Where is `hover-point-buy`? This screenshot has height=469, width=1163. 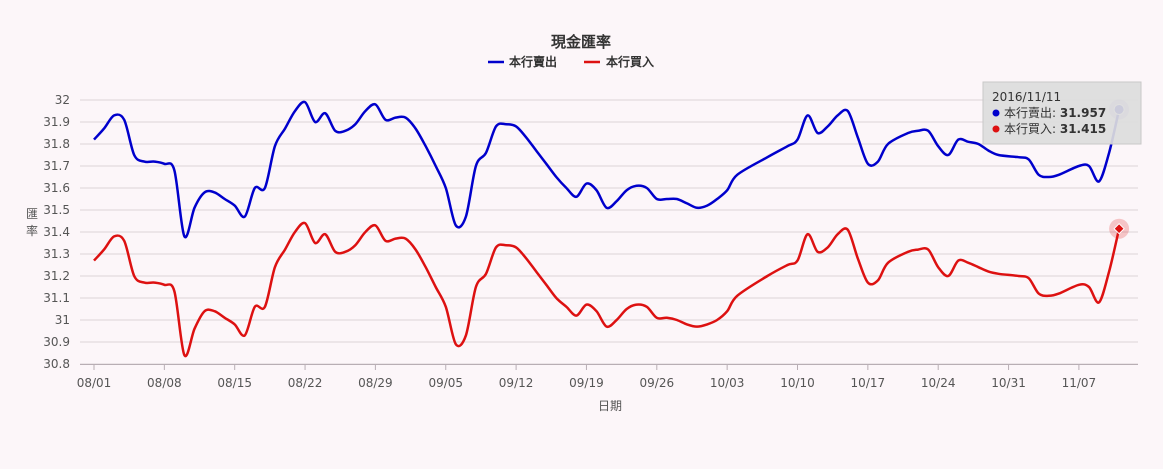
hover-point-buy is located at coordinates (1119, 228).